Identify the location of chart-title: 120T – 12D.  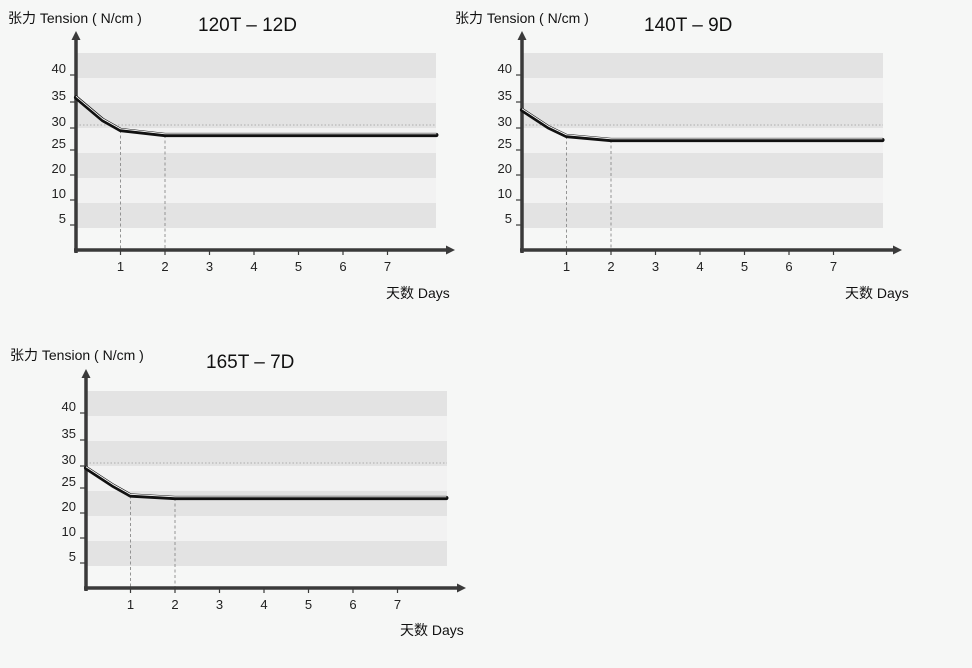
(247, 25).